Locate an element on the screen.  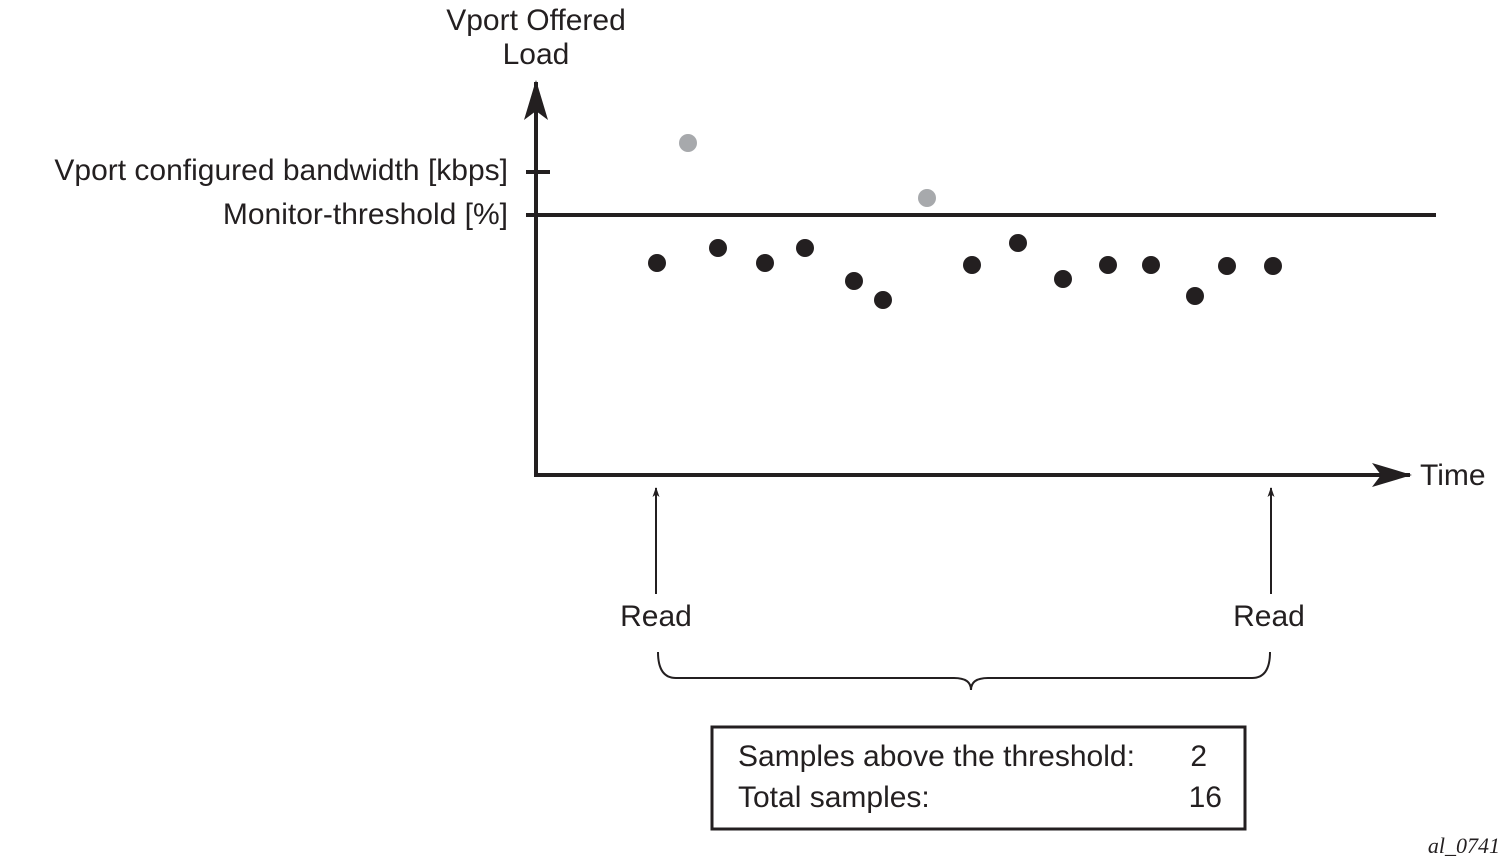
y-axis-label: Load is located at coordinates (536, 54).